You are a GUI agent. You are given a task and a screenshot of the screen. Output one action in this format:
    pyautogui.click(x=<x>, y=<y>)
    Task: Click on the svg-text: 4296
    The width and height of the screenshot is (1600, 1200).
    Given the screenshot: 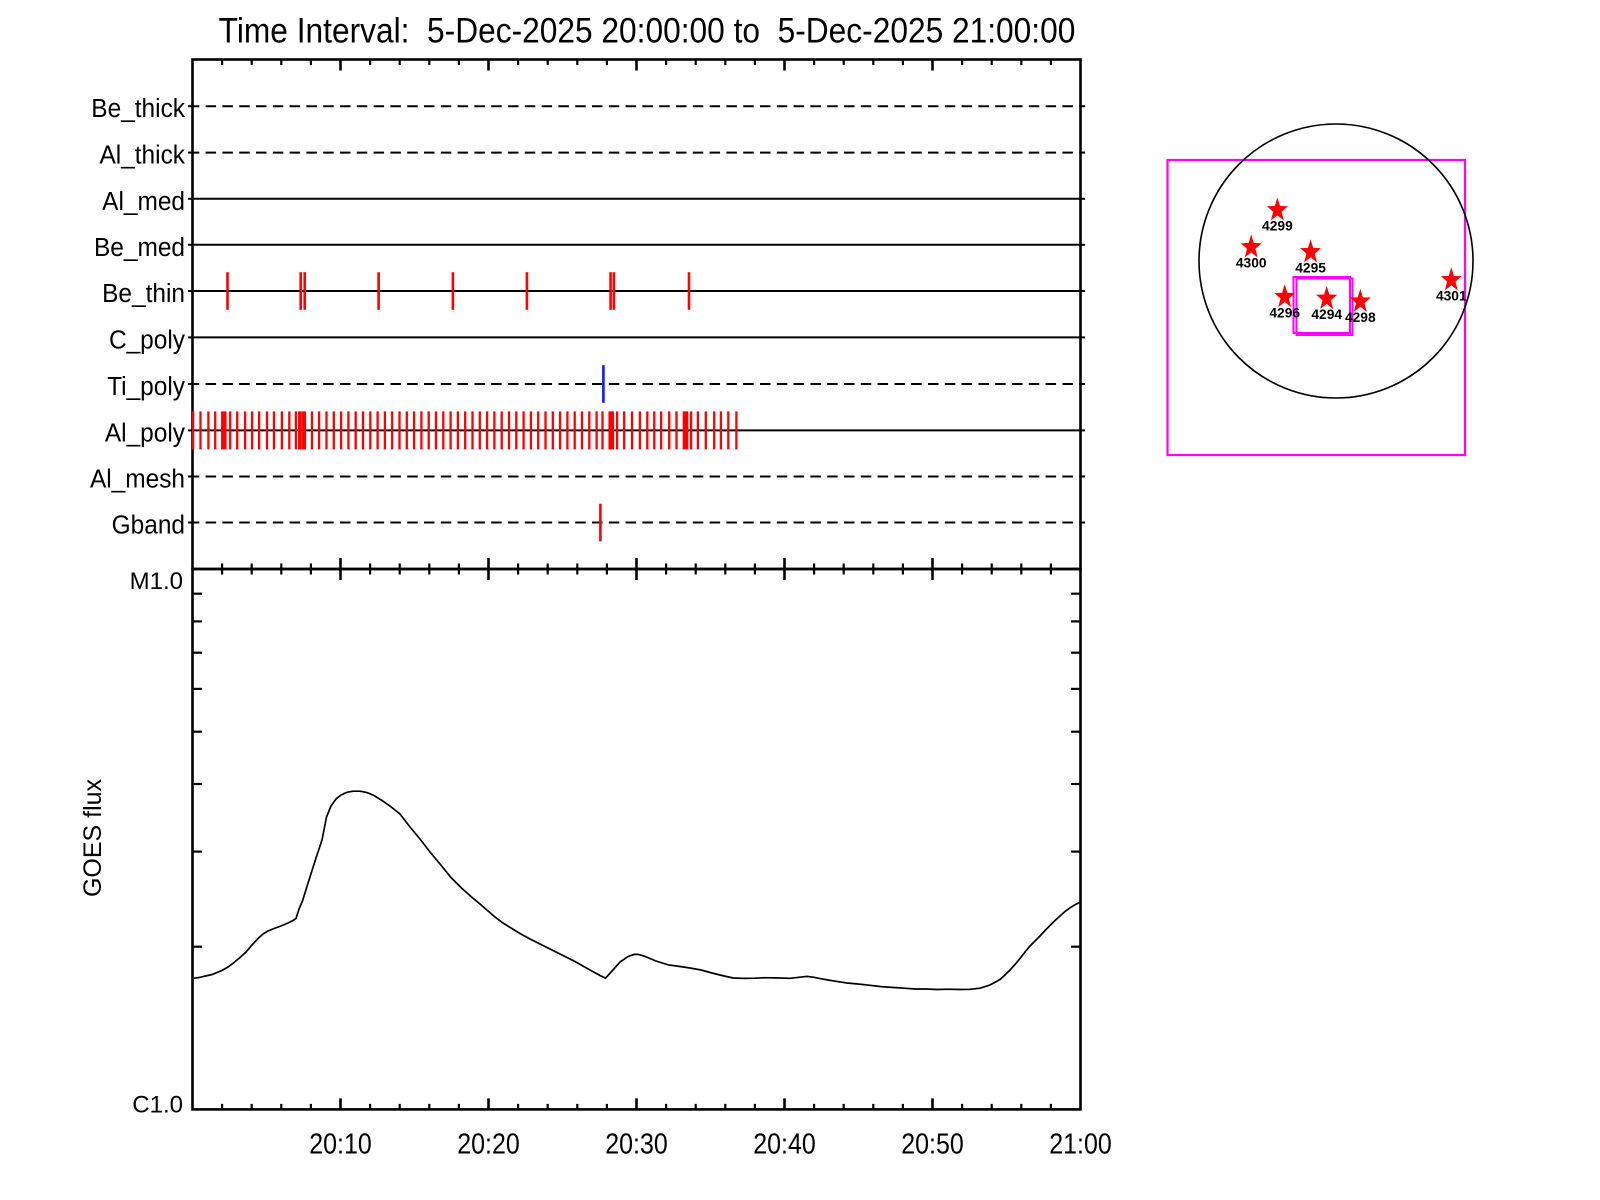 What is the action you would take?
    pyautogui.click(x=1284, y=312)
    